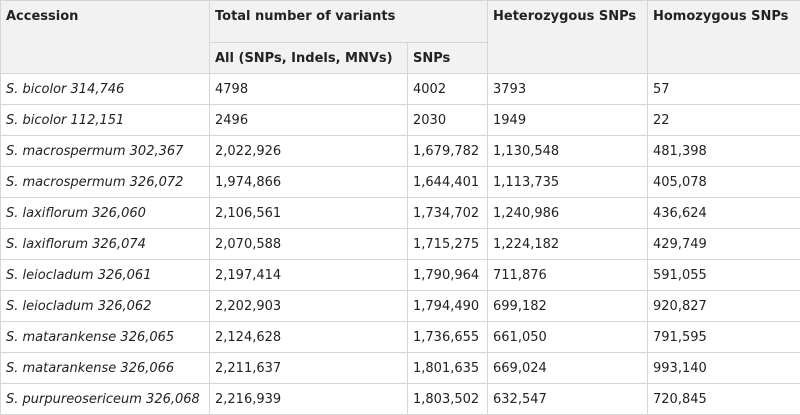  What do you see at coordinates (568, 151) in the screenshot?
I see `heterozygous-snps-cell: 1,130,548` at bounding box center [568, 151].